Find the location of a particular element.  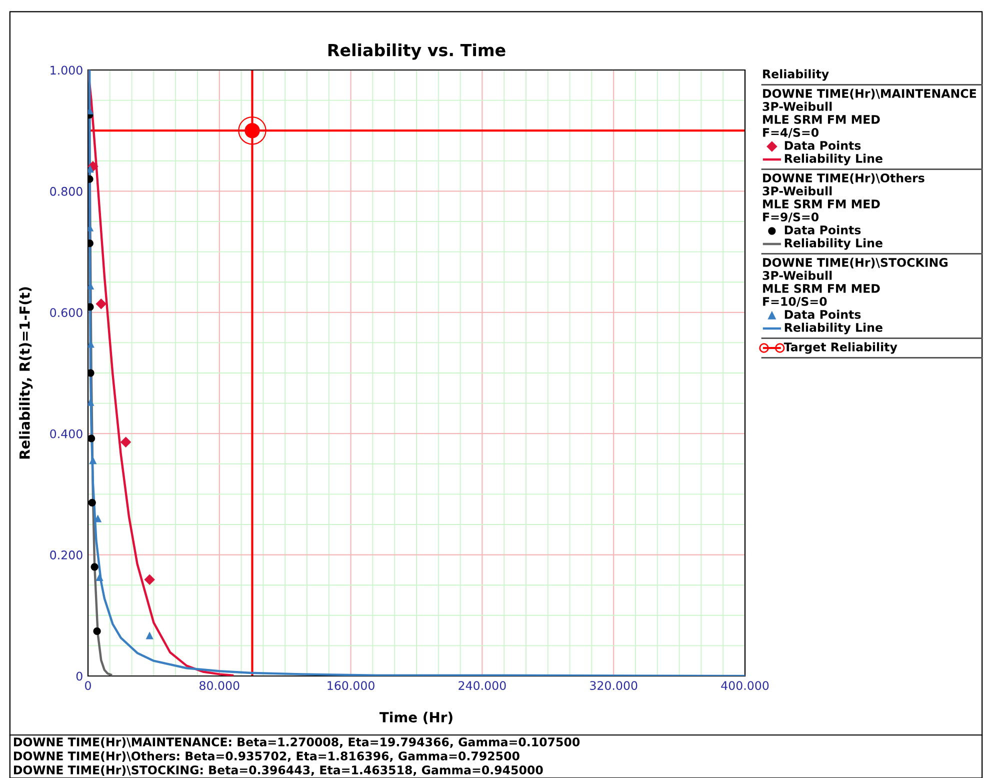

text: DOWNE TIME(Hr)\STOCKING: Beta=0.396443, Eta=1.463518, Gamma=0.945000 is located at coordinates (278, 770).